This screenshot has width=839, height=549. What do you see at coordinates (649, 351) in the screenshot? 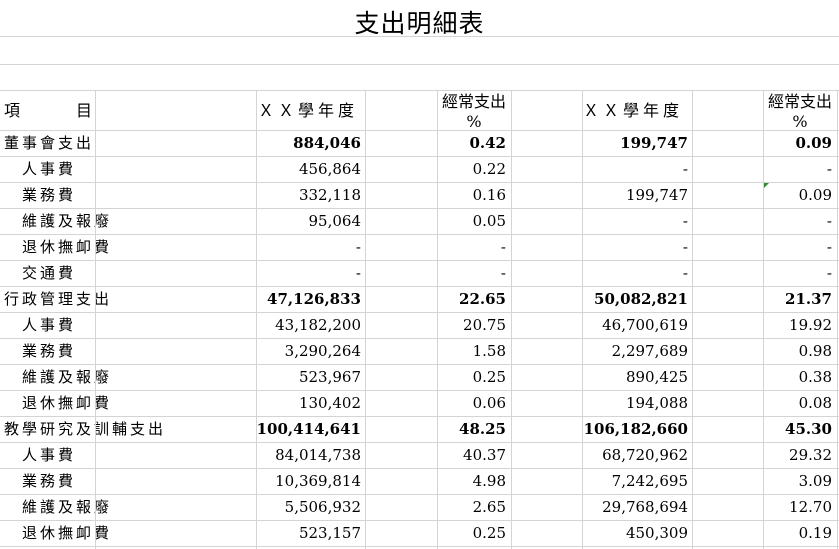
I see `amount-b-cell: 2,297,689` at bounding box center [649, 351].